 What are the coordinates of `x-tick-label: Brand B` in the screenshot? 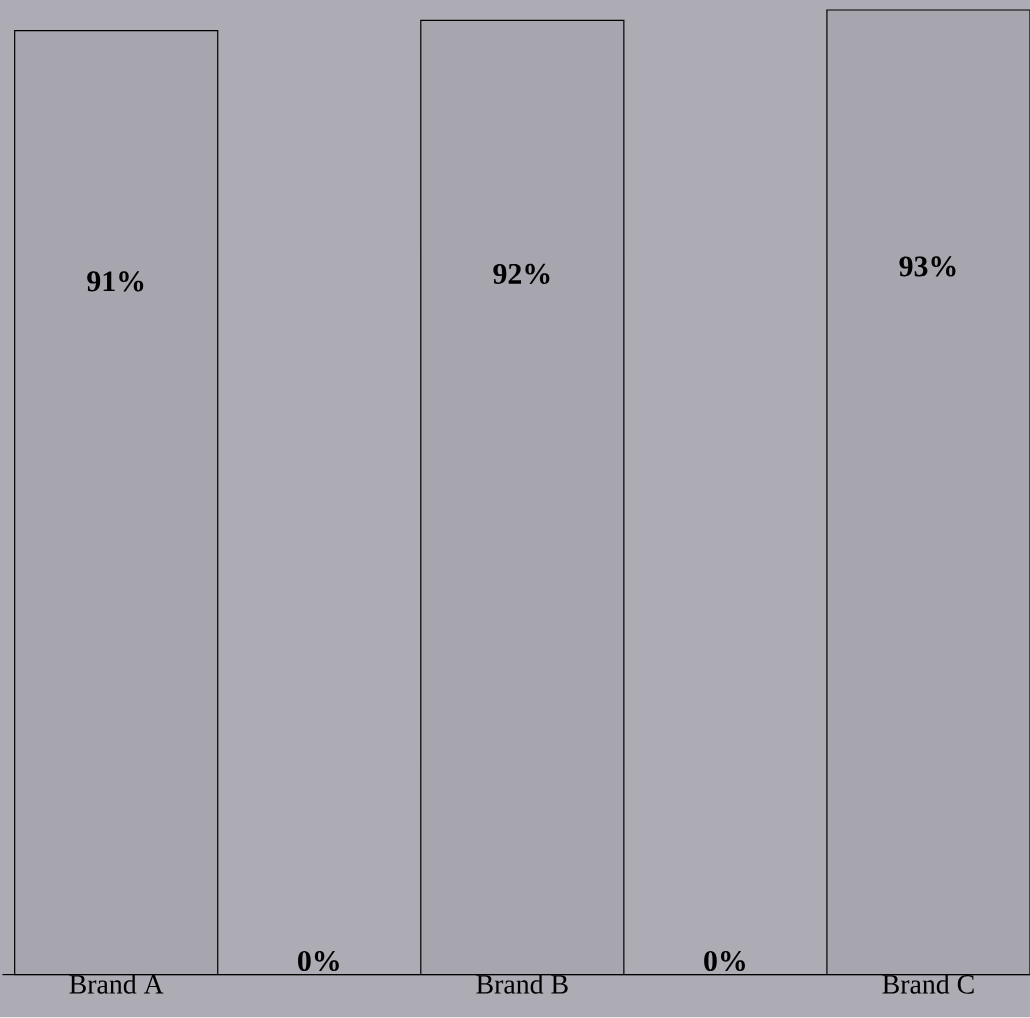 It's located at (522, 984).